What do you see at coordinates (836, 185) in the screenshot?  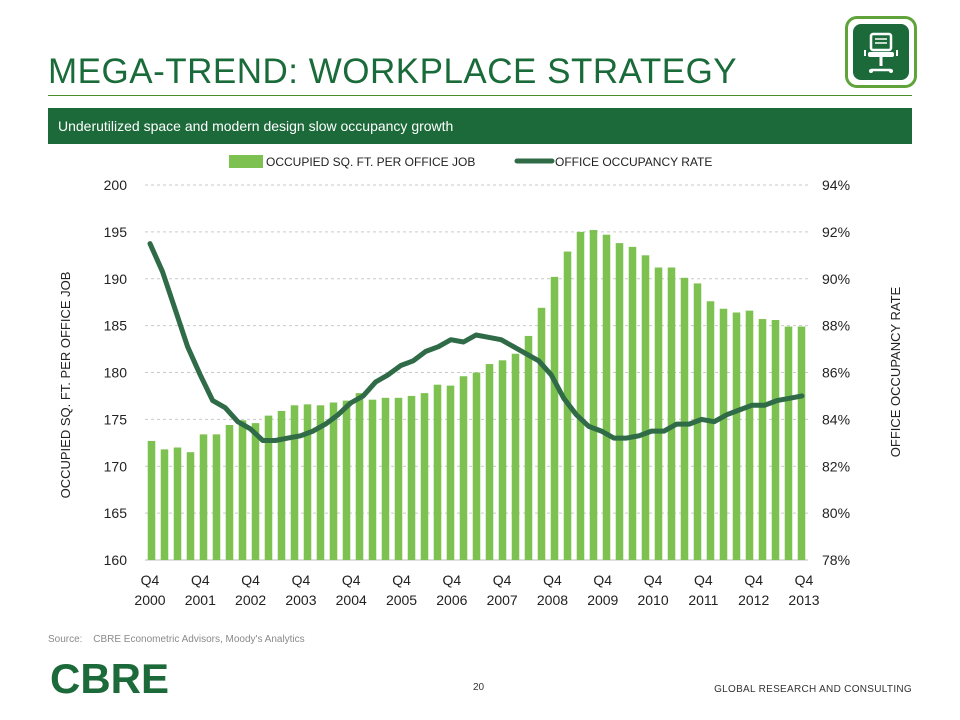 I see `y2-tick-label: 94%` at bounding box center [836, 185].